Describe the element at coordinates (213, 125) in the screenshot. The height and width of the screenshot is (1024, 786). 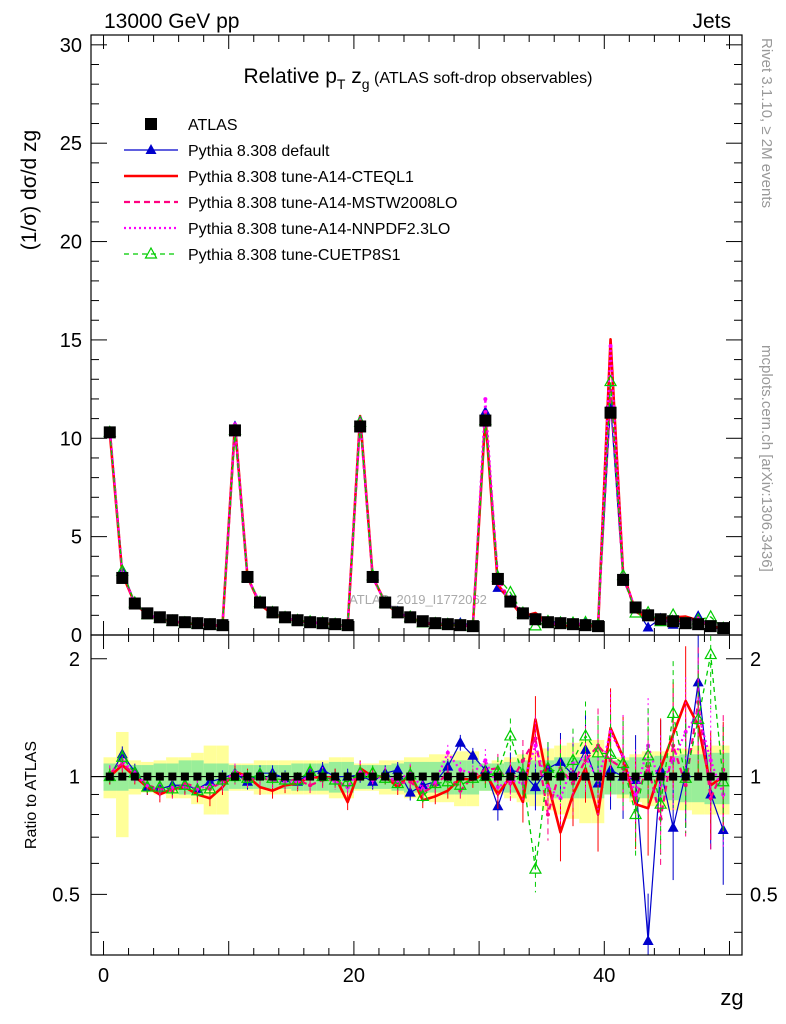
I see `legend-label: ATLAS` at that location.